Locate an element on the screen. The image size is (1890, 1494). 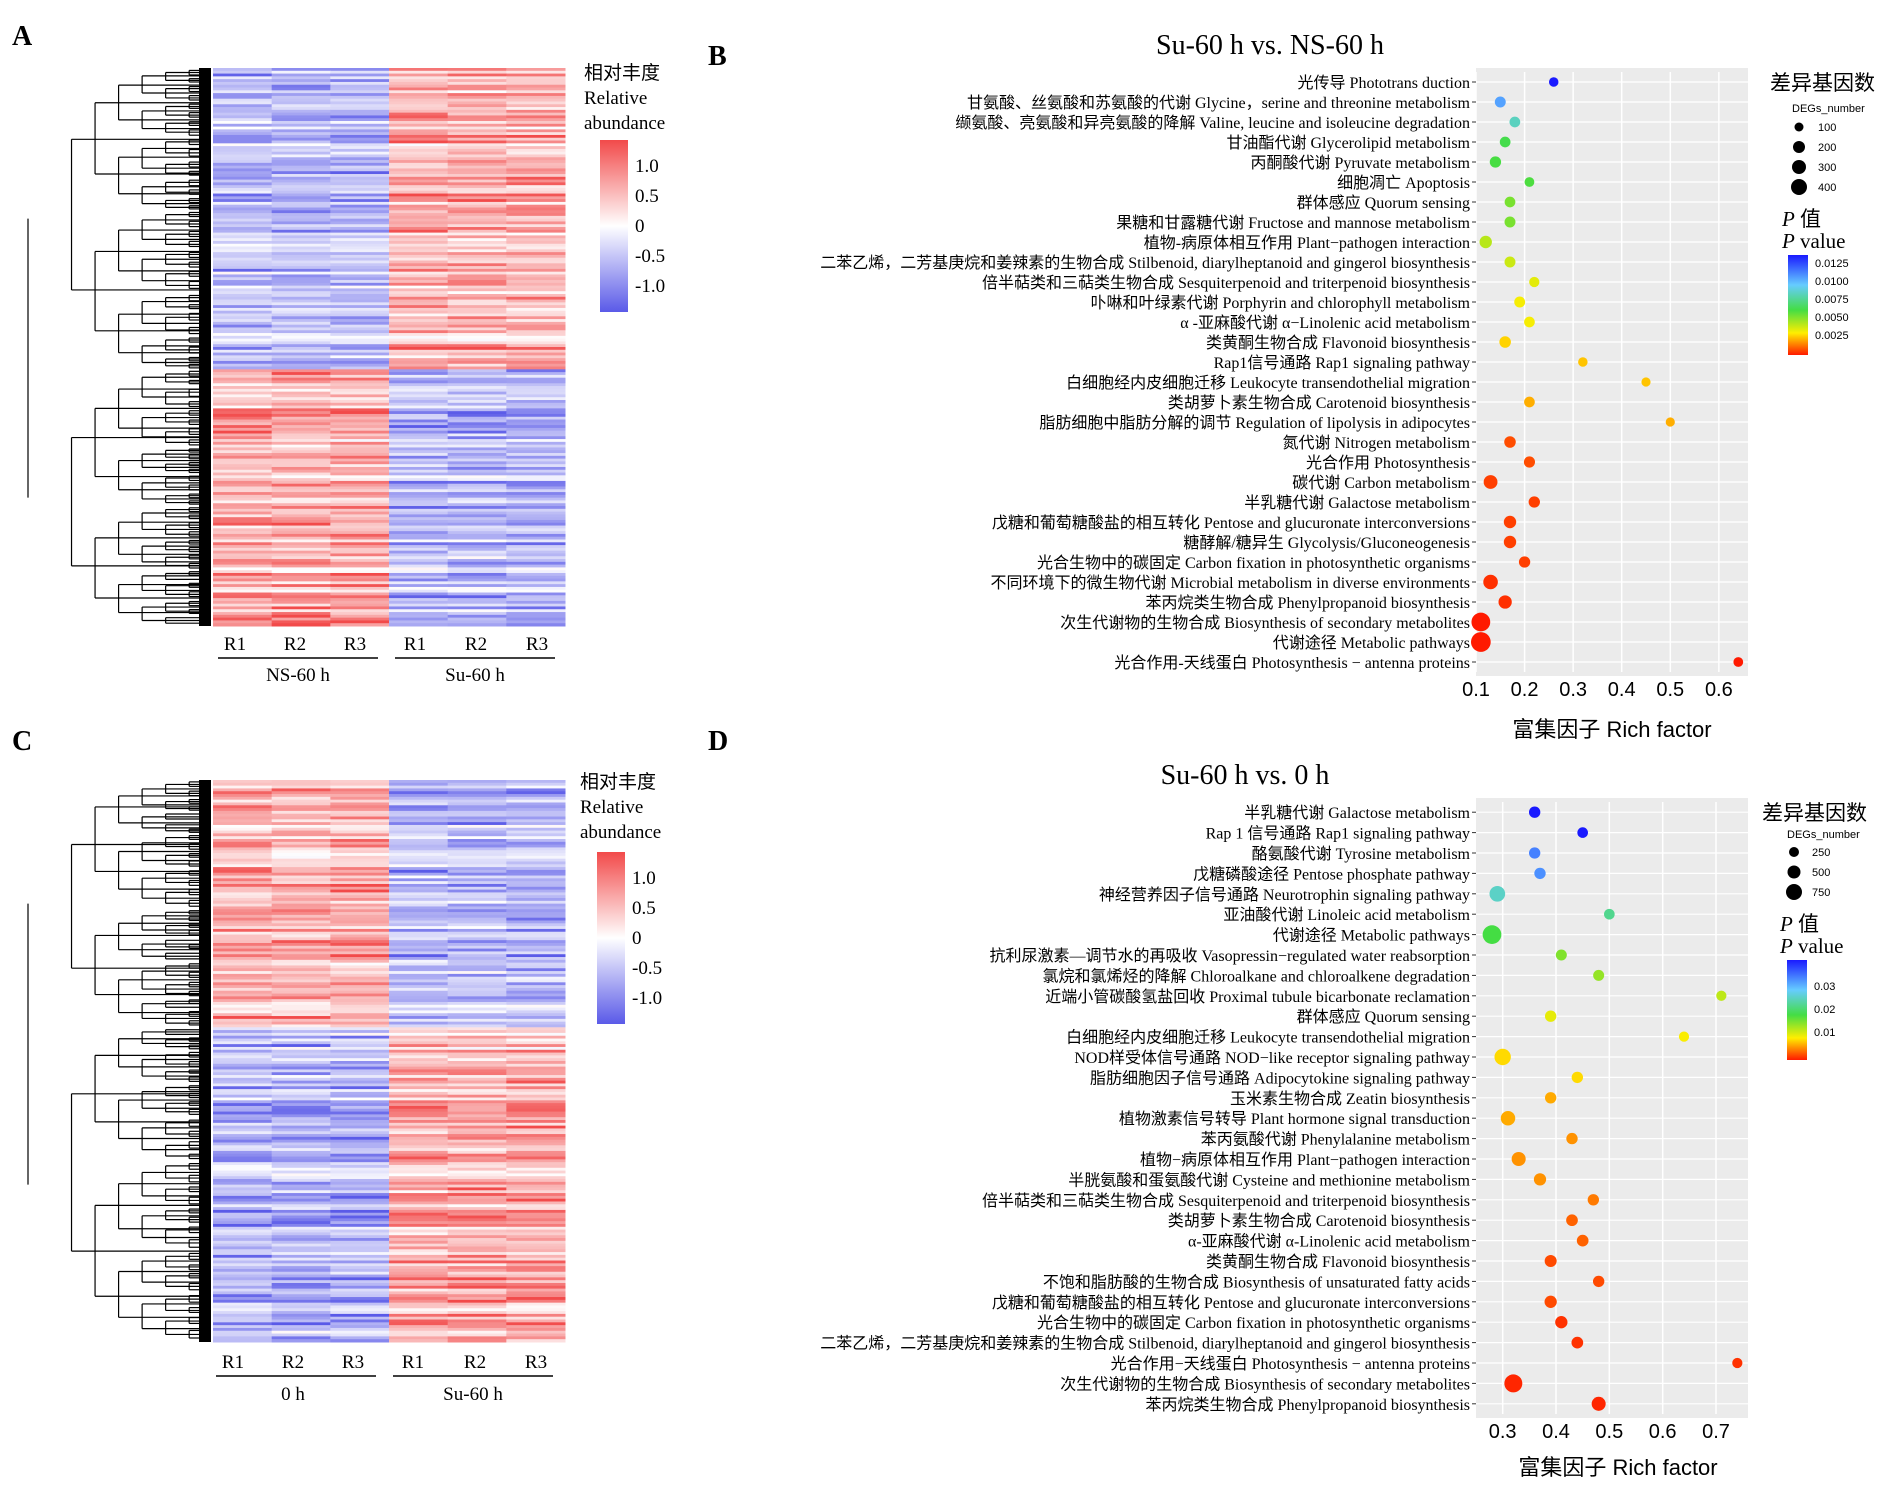
x-tick-label: 0.6 is located at coordinates (1663, 1432).